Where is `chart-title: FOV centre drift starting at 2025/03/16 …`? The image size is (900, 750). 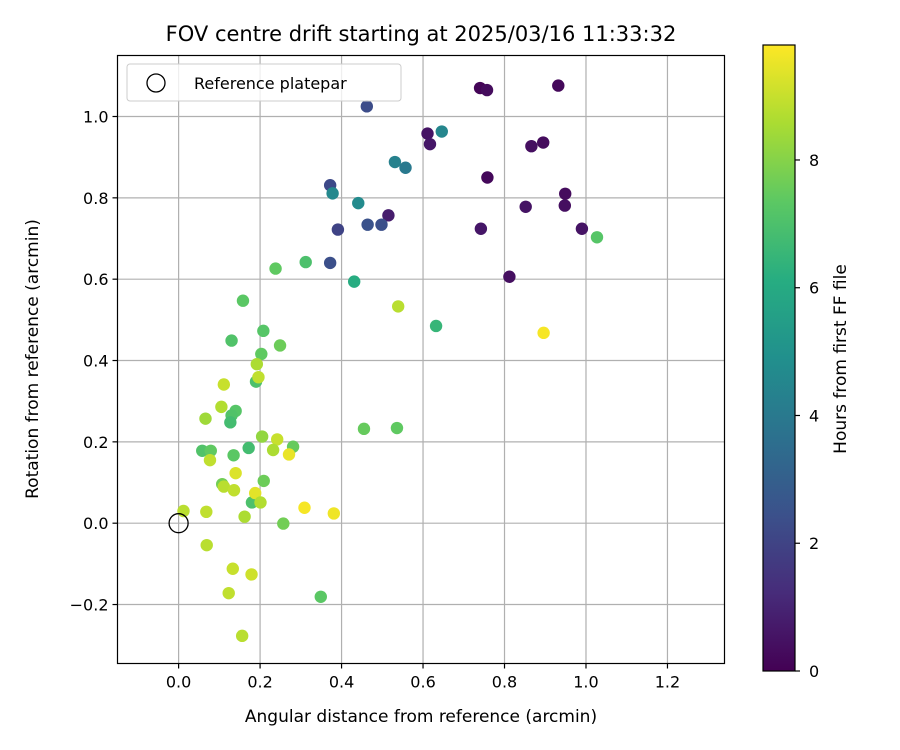 chart-title: FOV centre drift starting at 2025/03/16 … is located at coordinates (421, 34).